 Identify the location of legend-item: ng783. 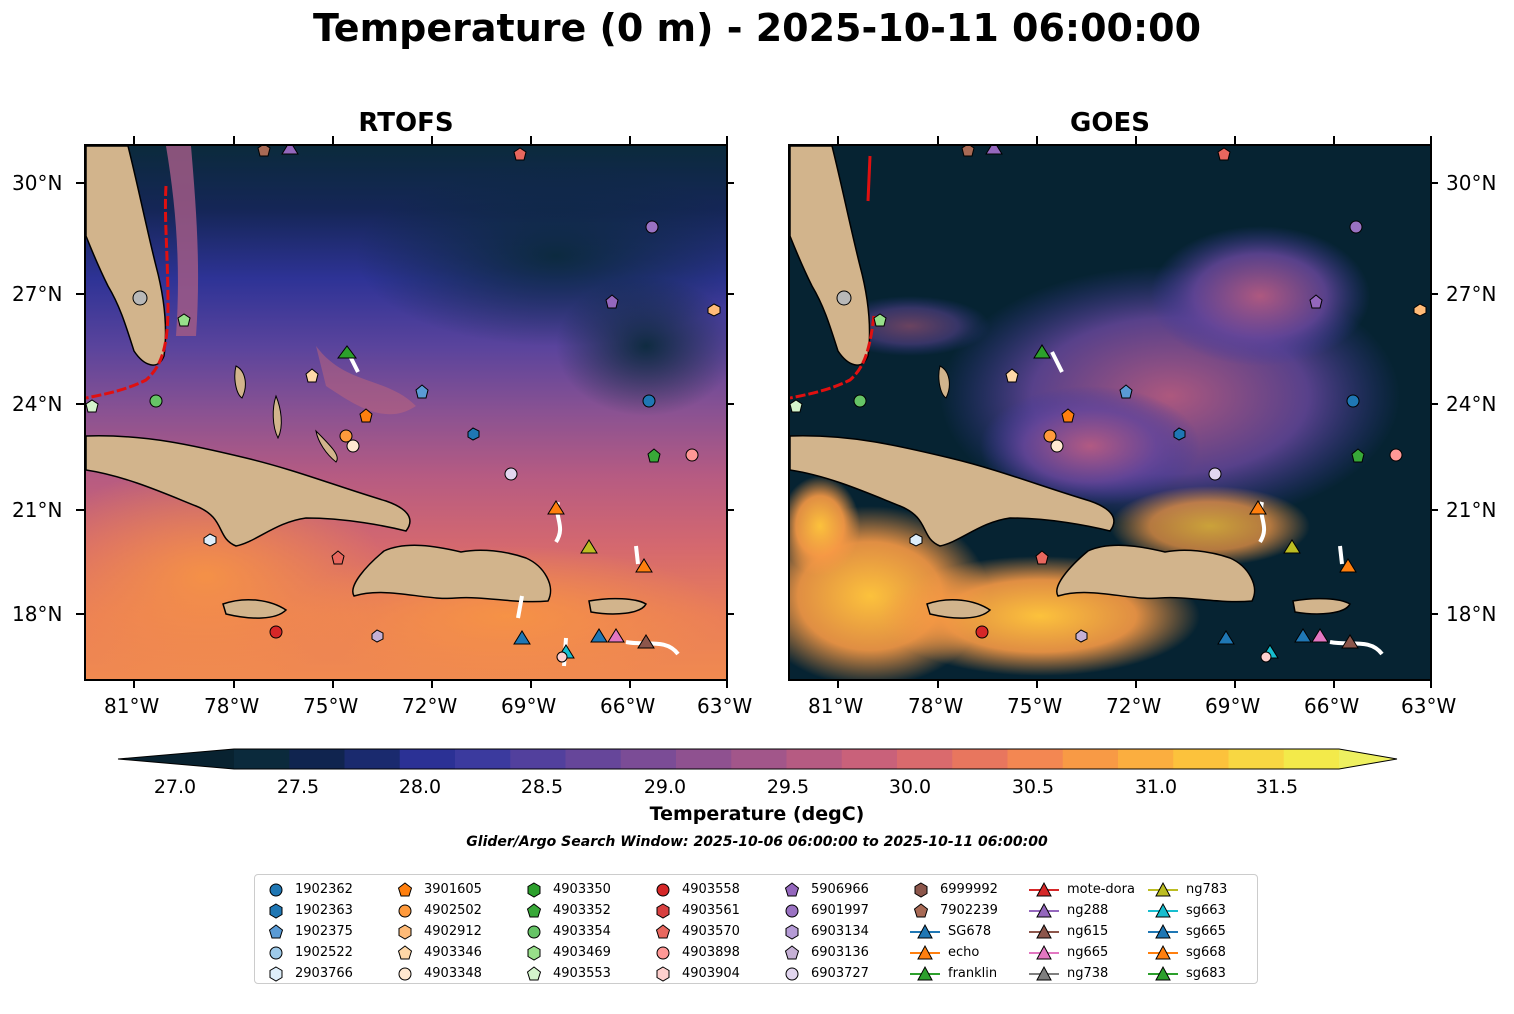
(1187, 889).